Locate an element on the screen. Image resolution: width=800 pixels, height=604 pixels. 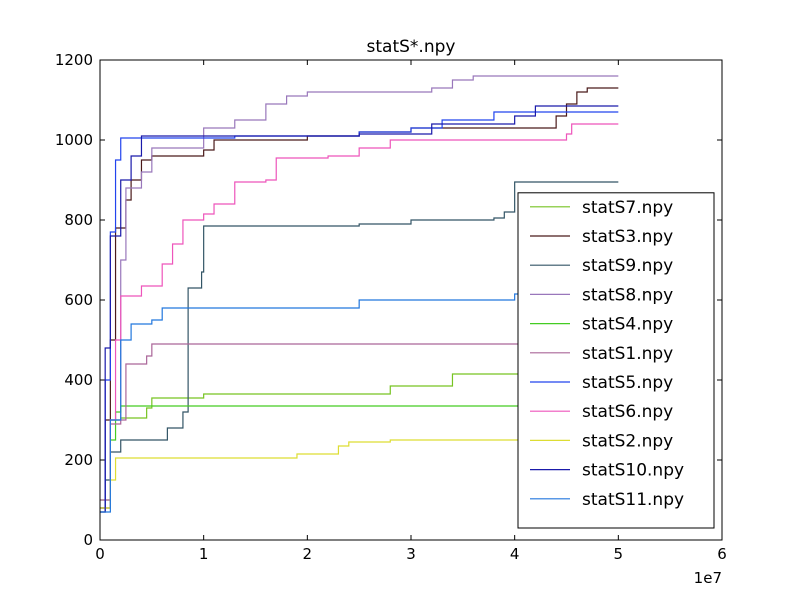
y-tick-label: 600 is located at coordinates (78, 300).